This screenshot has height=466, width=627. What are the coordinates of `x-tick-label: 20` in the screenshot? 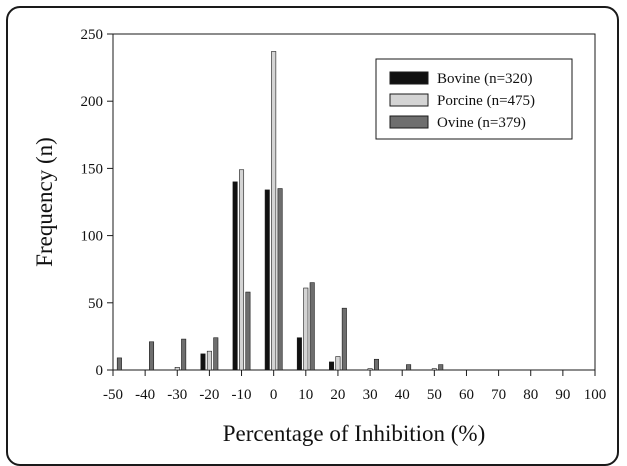 It's located at (337, 395).